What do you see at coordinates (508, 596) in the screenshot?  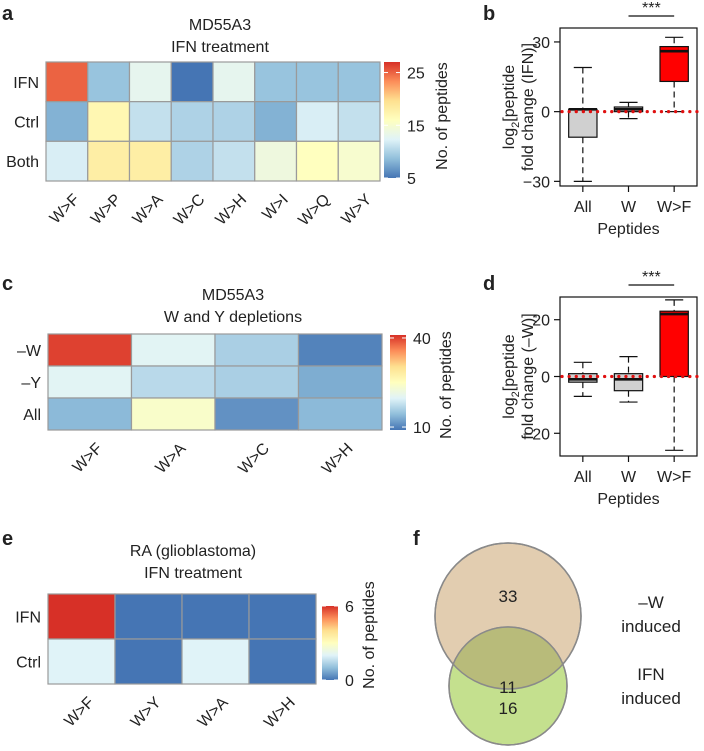 I see `venn-count-top: 33` at bounding box center [508, 596].